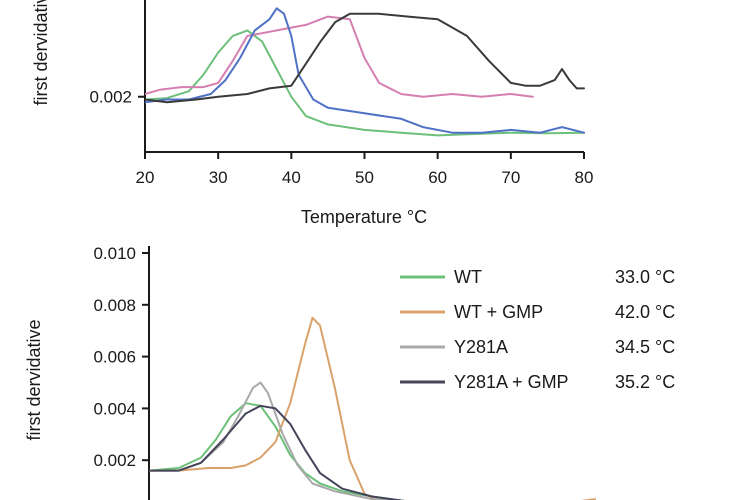 This screenshot has height=500, width=750. I want to click on top-x-tick-label: 60, so click(437, 177).